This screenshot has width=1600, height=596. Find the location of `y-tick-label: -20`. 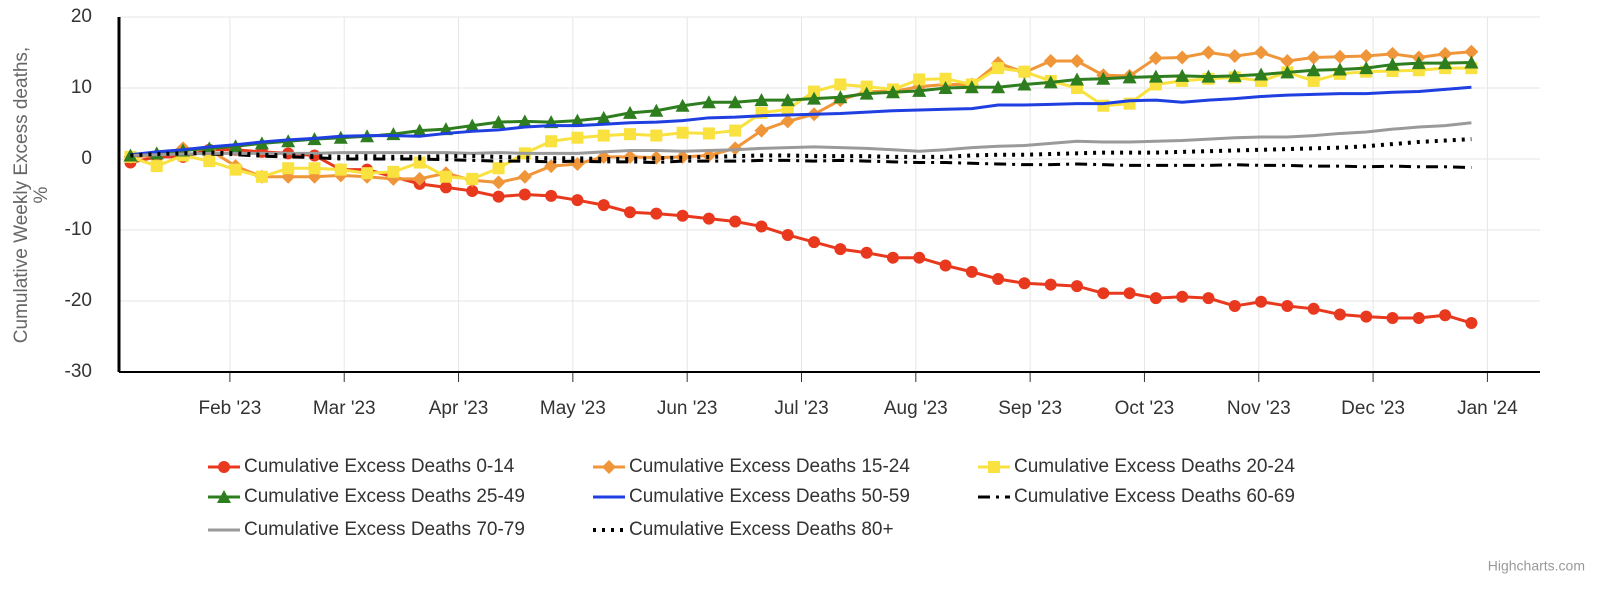

y-tick-label: -20 is located at coordinates (78, 300).